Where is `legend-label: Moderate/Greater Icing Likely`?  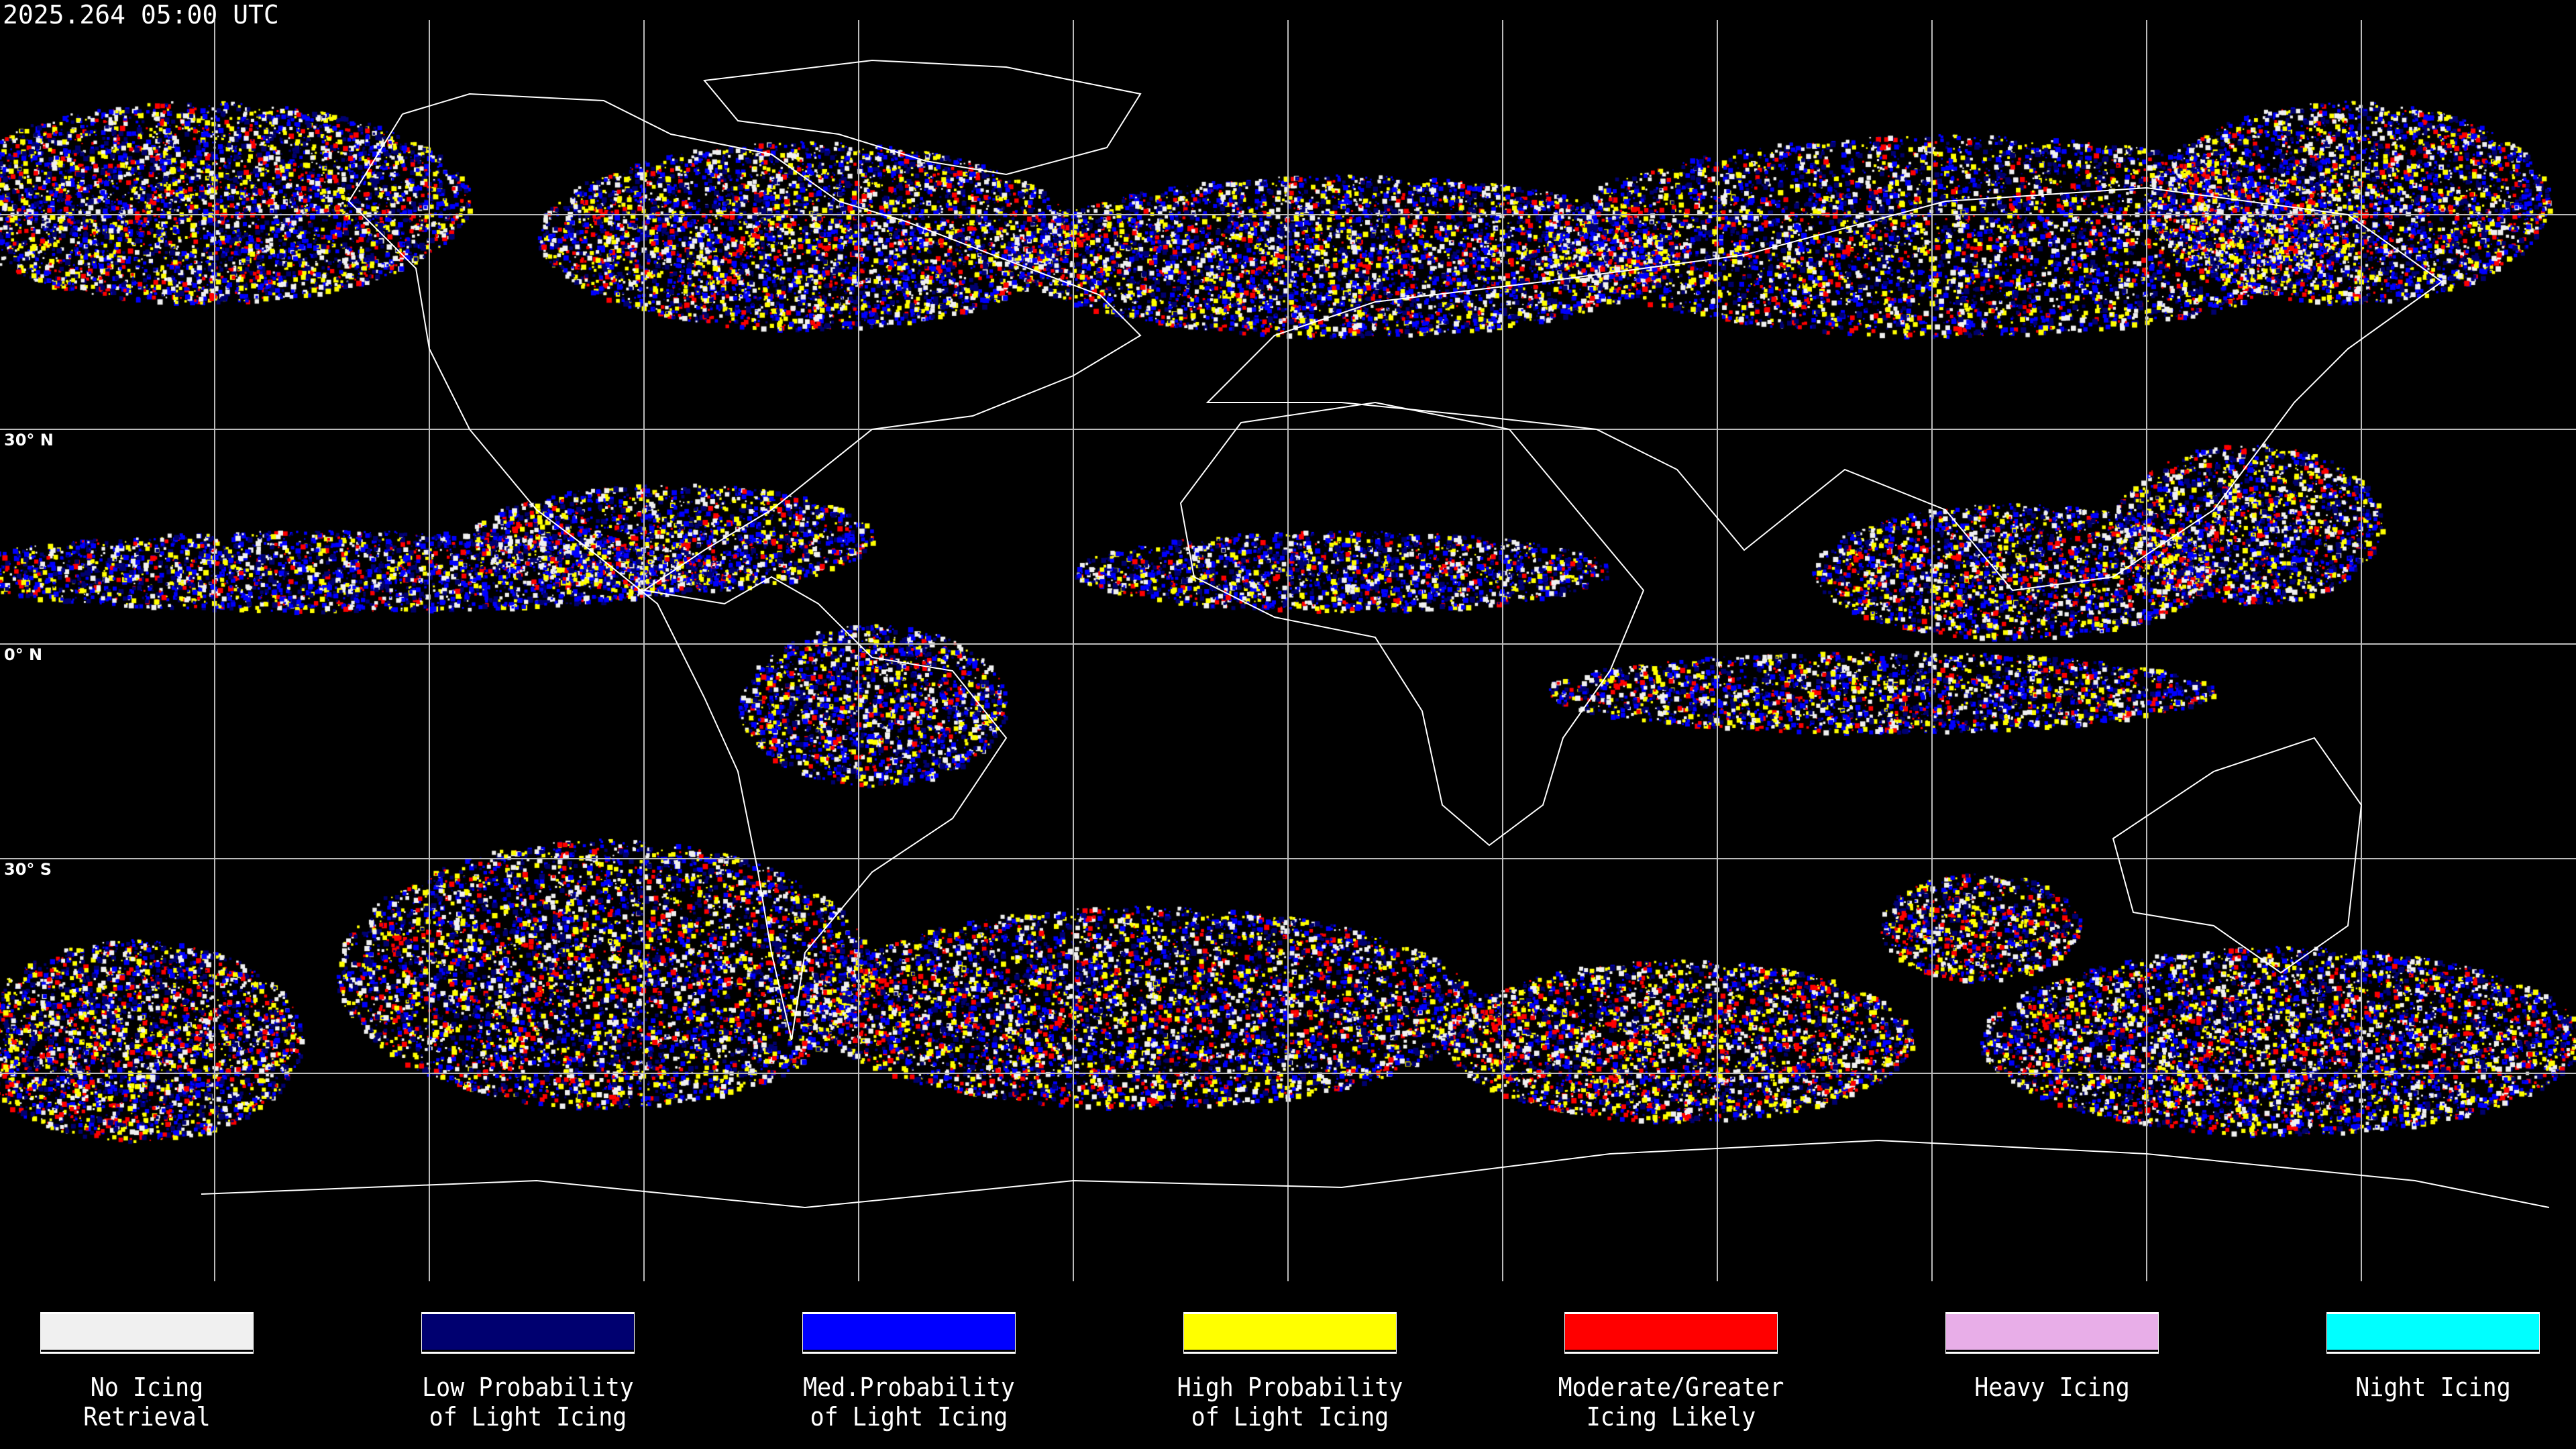 legend-label: Moderate/Greater Icing Likely is located at coordinates (1671, 1402).